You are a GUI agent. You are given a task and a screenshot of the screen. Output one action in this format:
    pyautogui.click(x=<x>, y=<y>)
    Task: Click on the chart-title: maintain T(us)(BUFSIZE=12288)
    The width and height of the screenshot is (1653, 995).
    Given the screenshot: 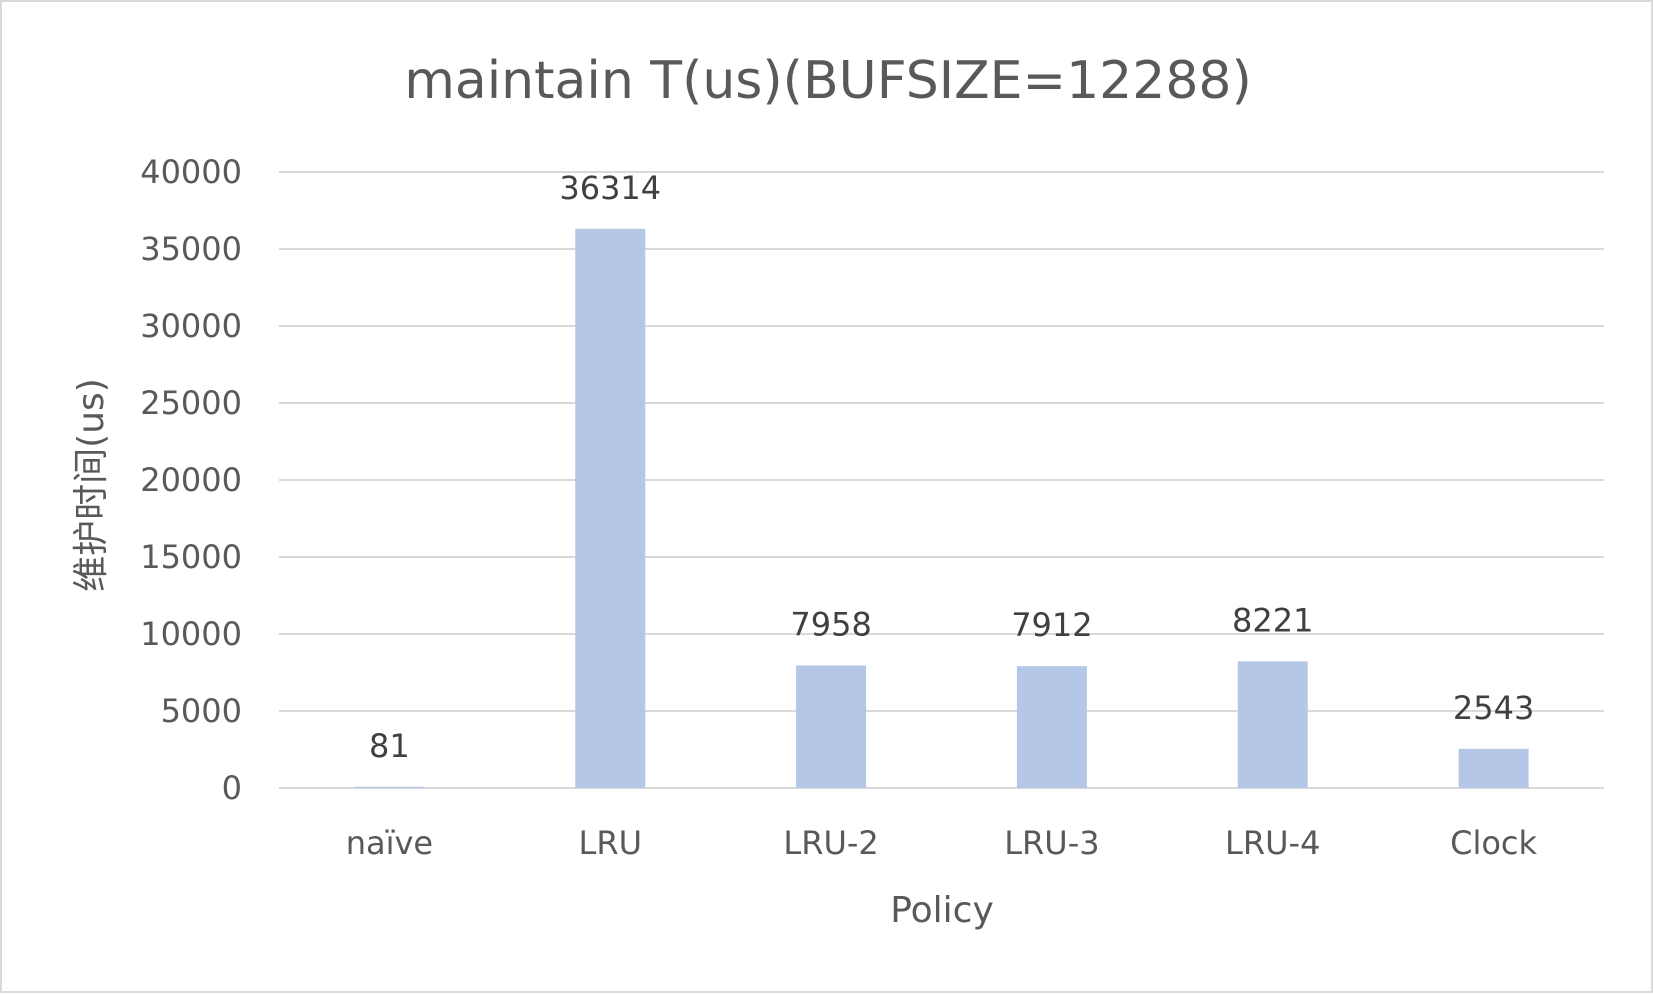 What is the action you would take?
    pyautogui.click(x=828, y=81)
    